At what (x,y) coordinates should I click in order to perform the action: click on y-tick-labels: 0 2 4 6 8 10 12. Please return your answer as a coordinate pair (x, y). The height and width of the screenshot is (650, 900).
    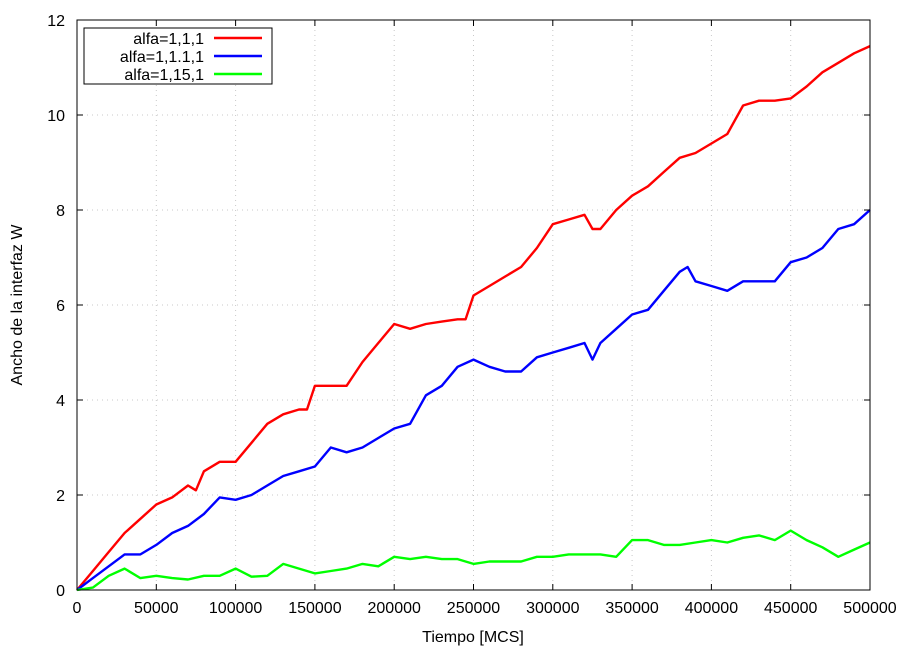
    Looking at the image, I should click on (56, 306).